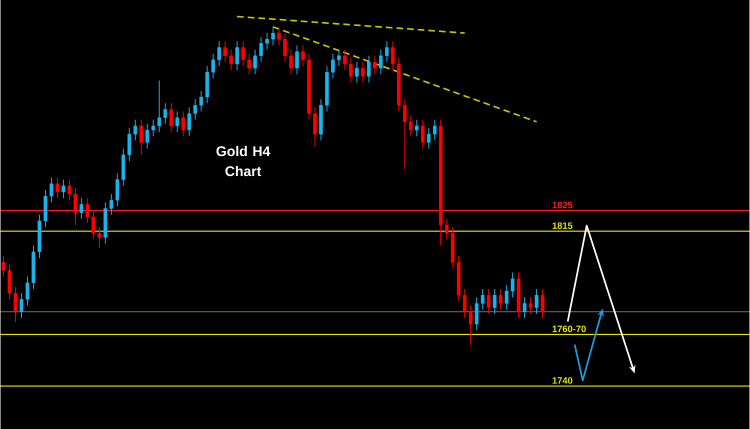  Describe the element at coordinates (562, 205) in the screenshot. I see `y-tick-label: 1825` at that location.